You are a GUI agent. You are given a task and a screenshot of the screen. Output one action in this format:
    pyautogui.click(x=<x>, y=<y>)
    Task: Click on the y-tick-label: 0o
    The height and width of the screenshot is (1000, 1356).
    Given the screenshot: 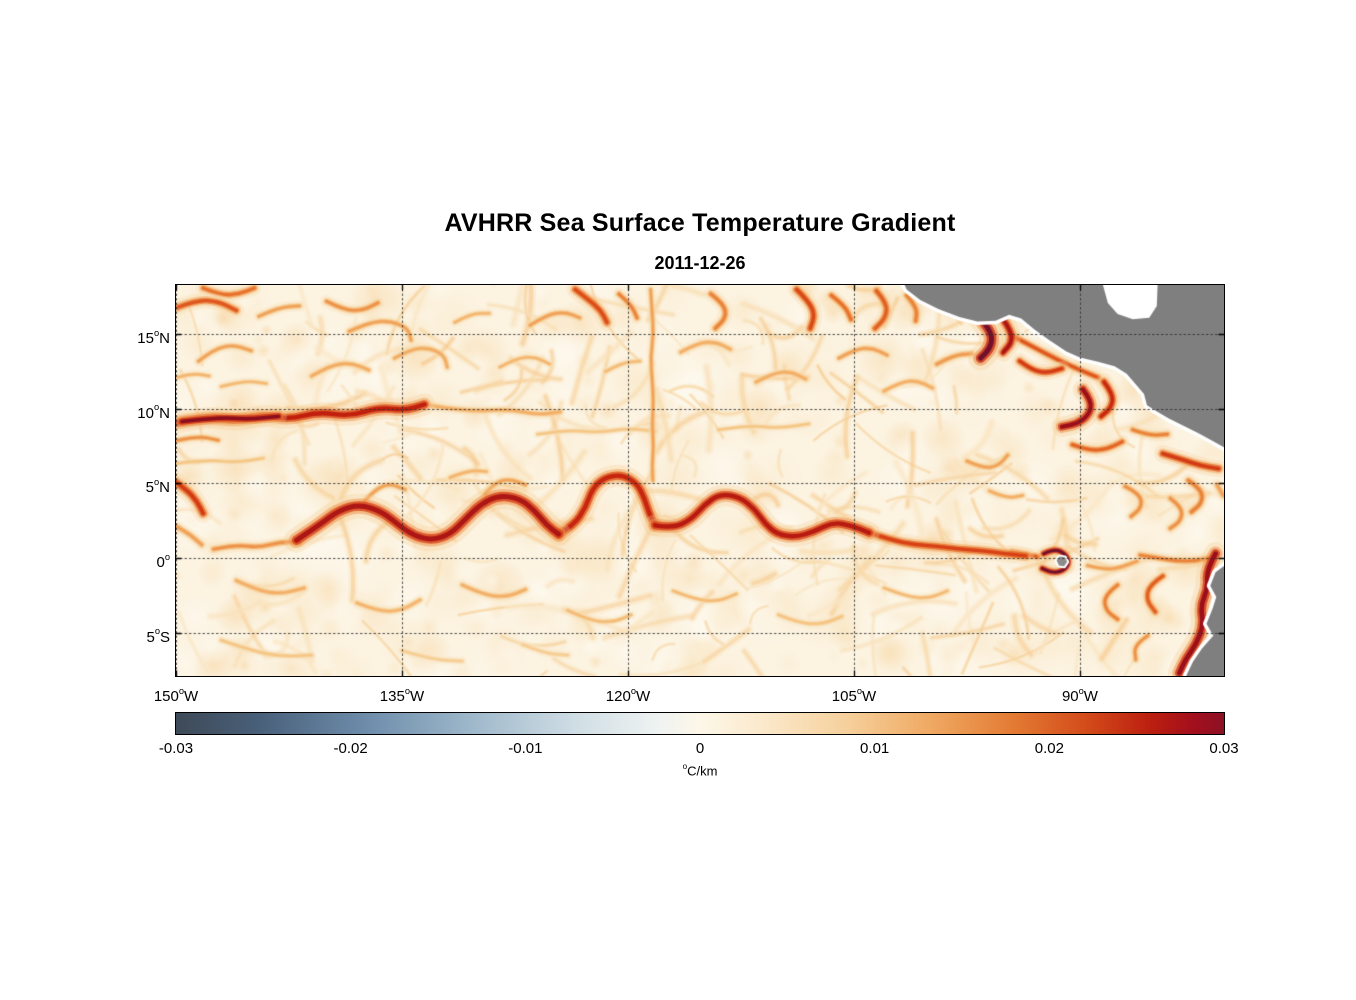 What is the action you would take?
    pyautogui.click(x=163, y=561)
    